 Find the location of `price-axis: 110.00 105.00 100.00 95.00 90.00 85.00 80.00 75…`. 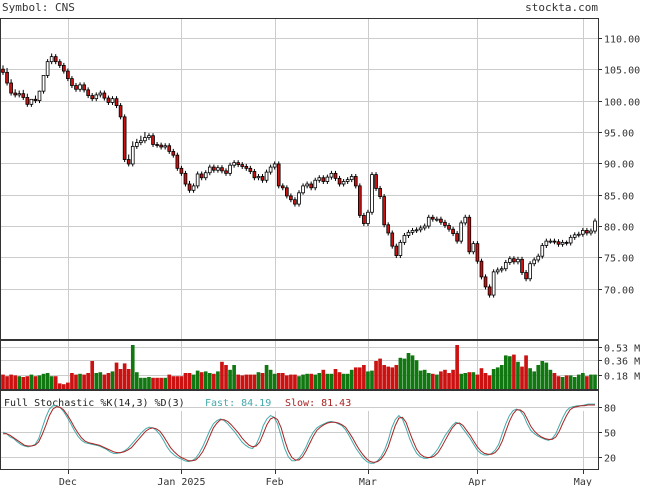

price-axis: 110.00 105.00 100.00 95.00 90.00 85.00 80.00 75… is located at coordinates (619, 166).